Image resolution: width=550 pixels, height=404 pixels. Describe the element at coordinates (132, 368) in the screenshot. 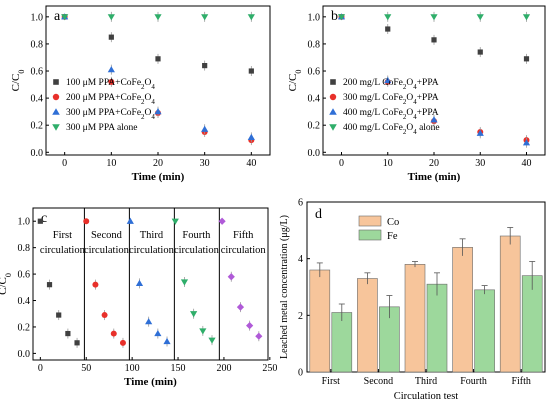

I see `x-tick-label: 100` at that location.